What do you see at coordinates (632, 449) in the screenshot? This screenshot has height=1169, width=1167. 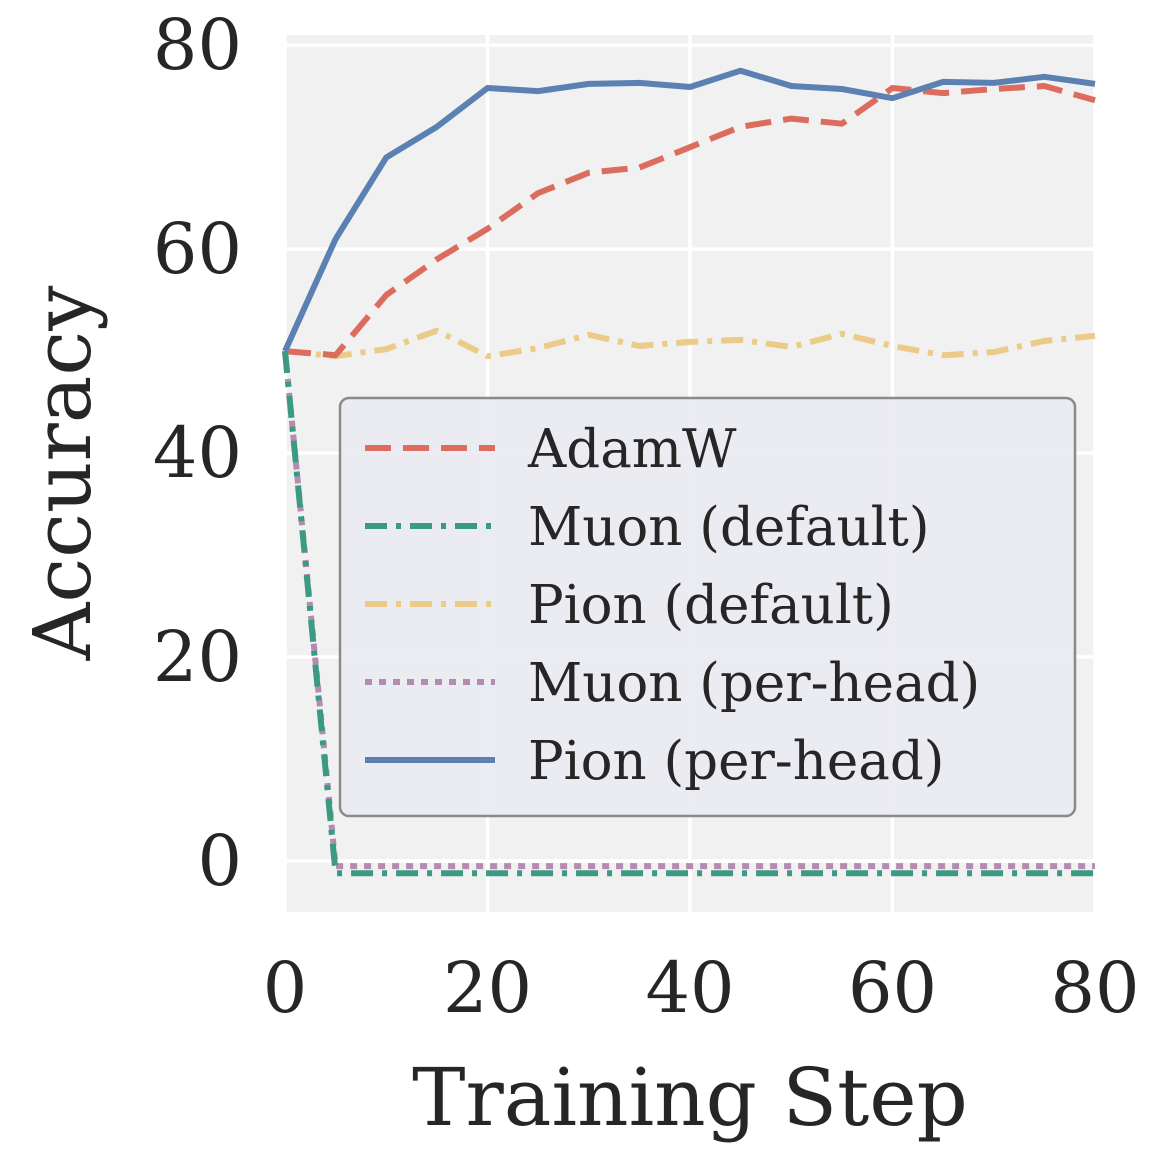 I see `legend-label: AdamW` at bounding box center [632, 449].